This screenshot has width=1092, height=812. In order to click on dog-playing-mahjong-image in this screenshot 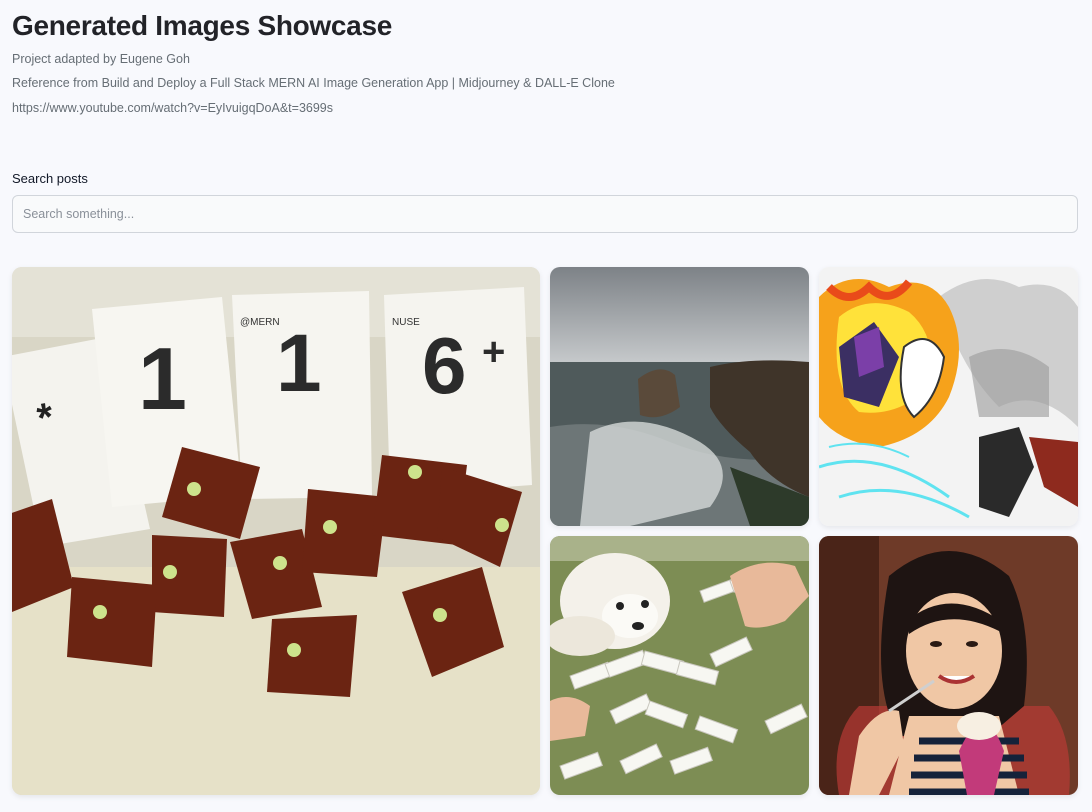, I will do `click(679, 665)`.